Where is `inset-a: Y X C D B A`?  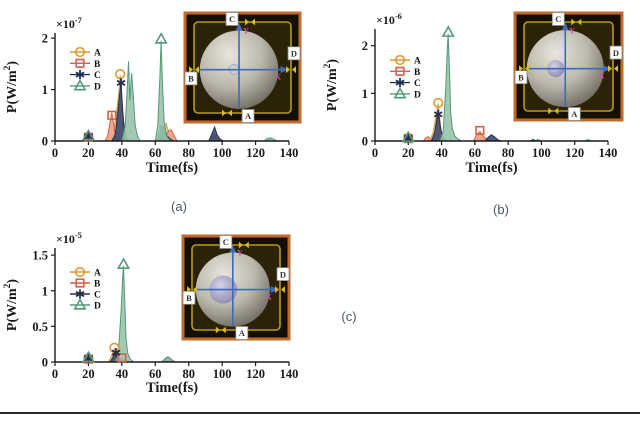
inset-a: Y X C D B A is located at coordinates (242, 67).